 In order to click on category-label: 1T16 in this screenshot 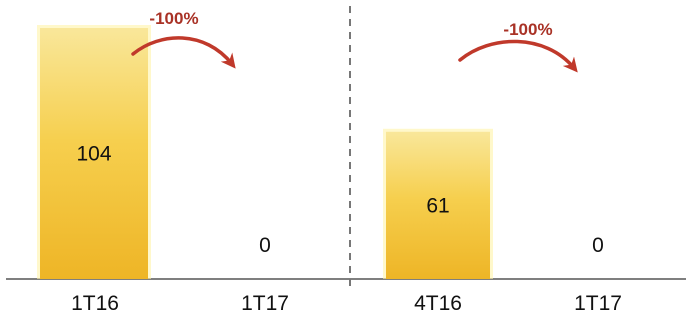, I will do `click(95, 303)`.